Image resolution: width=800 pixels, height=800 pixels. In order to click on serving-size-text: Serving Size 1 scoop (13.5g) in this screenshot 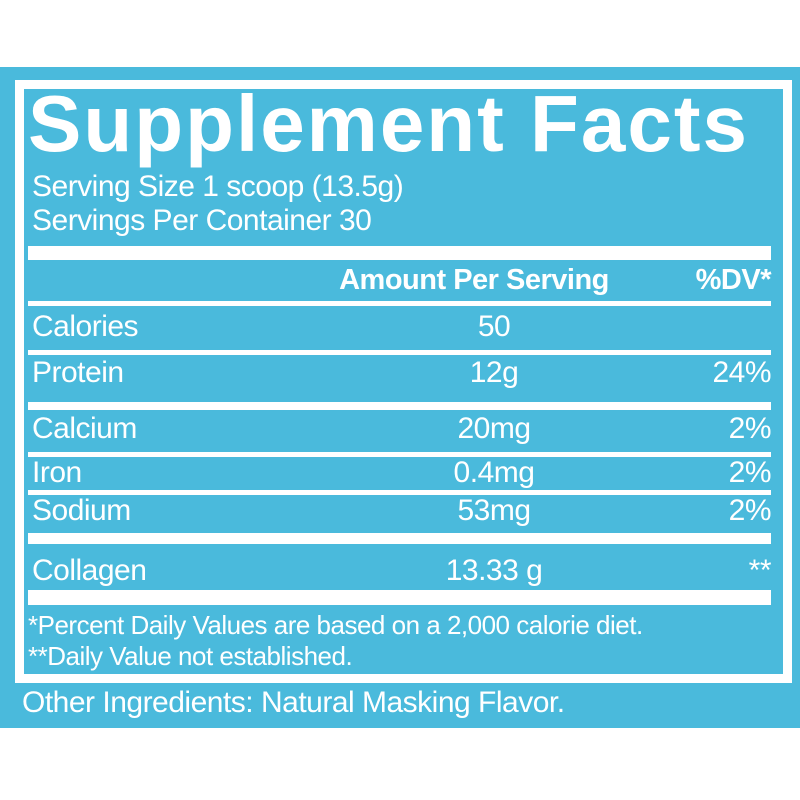, I will do `click(218, 186)`.